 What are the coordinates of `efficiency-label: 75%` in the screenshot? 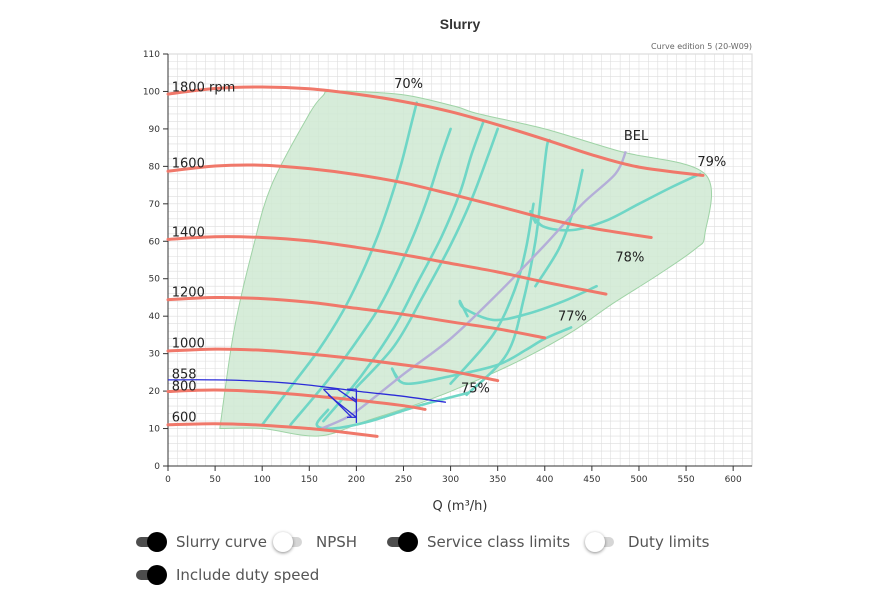 It's located at (475, 388).